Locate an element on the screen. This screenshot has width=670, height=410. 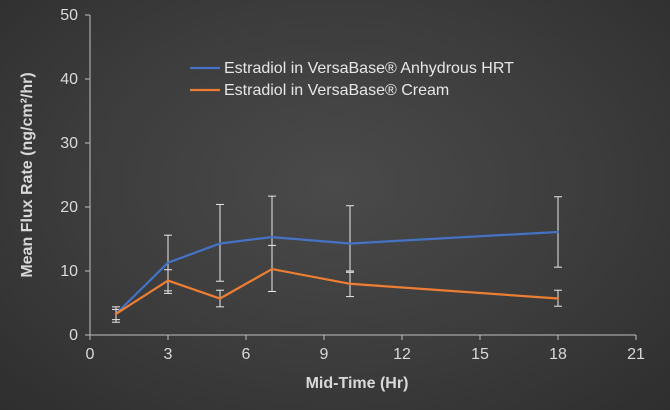
legend-label: Estradiol in VersaBase® Cream is located at coordinates (336, 90).